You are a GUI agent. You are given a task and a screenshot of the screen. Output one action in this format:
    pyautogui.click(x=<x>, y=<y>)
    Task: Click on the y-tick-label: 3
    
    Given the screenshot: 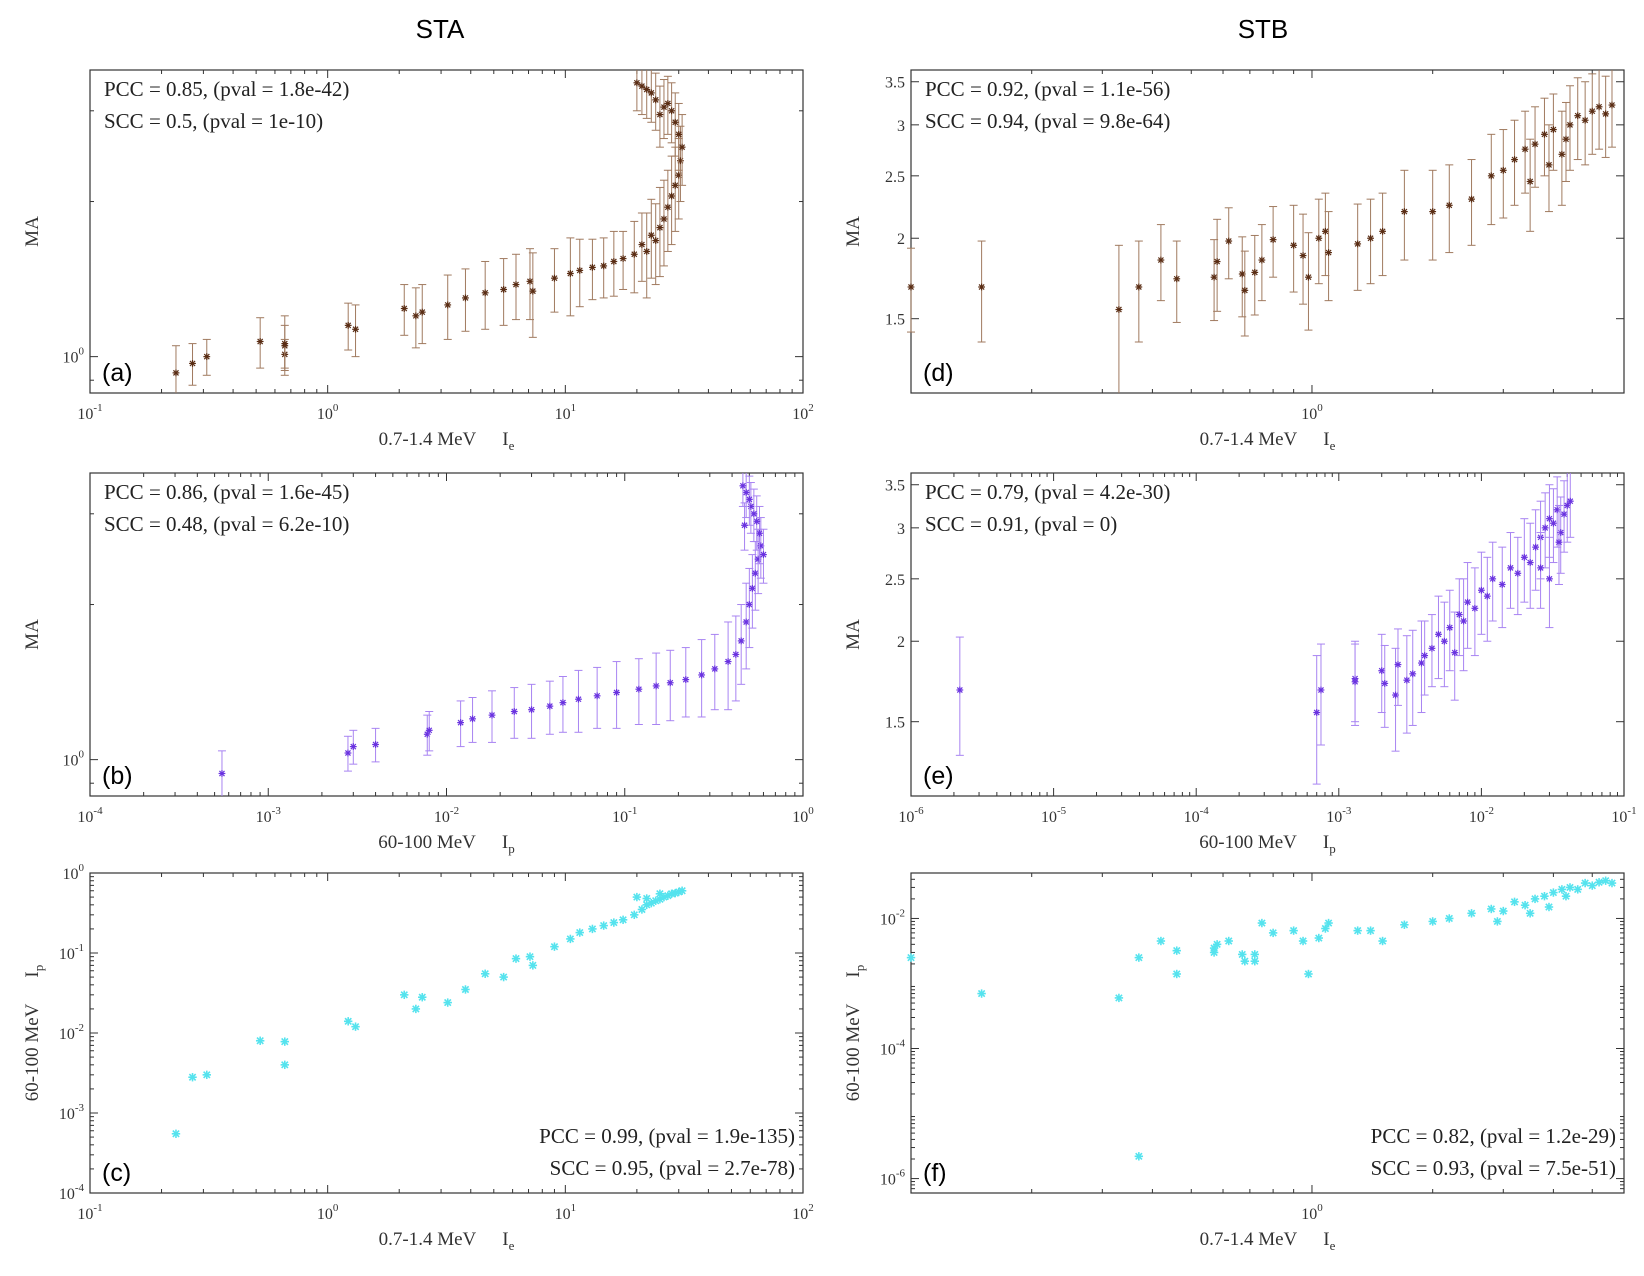 What is the action you would take?
    pyautogui.click(x=901, y=126)
    